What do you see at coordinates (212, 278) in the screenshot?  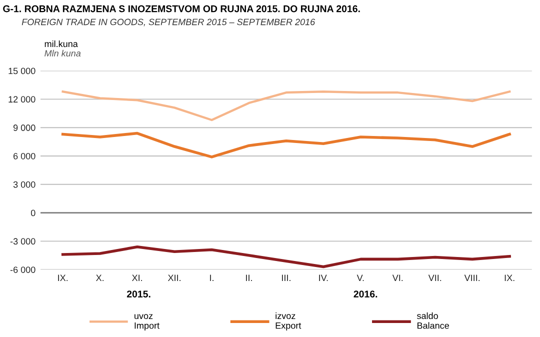 I see `x-tick-label: I.` at bounding box center [212, 278].